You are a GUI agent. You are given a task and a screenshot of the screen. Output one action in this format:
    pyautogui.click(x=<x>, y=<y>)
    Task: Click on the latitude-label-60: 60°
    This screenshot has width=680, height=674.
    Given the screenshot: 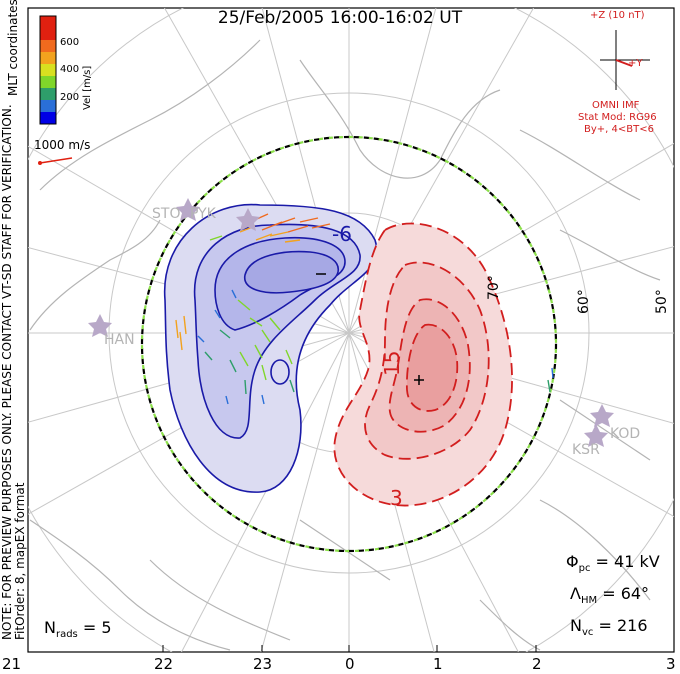 What is the action you would take?
    pyautogui.click(x=584, y=301)
    